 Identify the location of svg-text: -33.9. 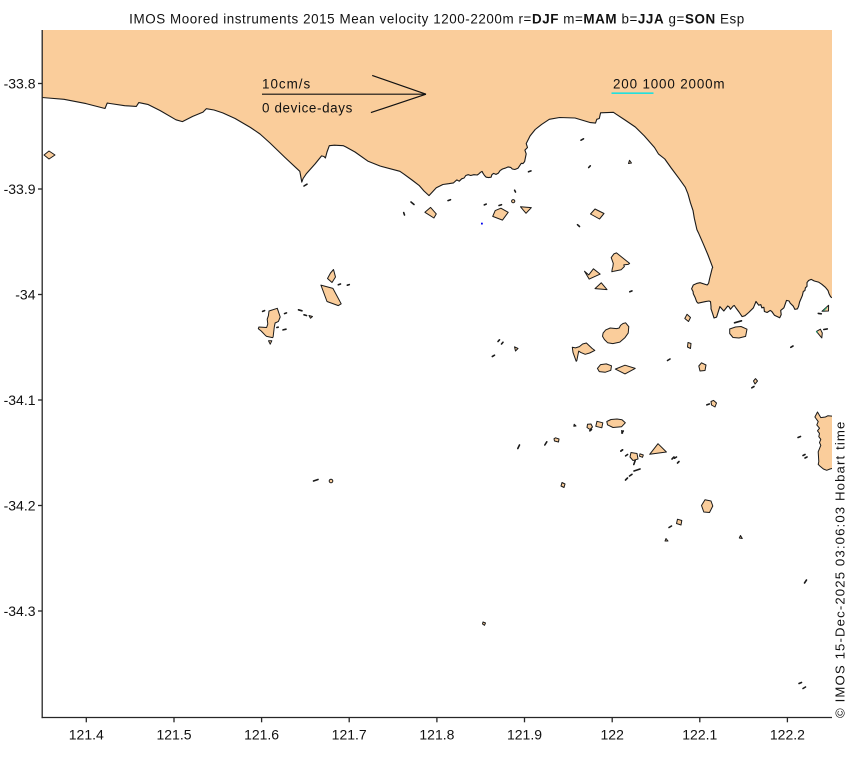
(20, 189).